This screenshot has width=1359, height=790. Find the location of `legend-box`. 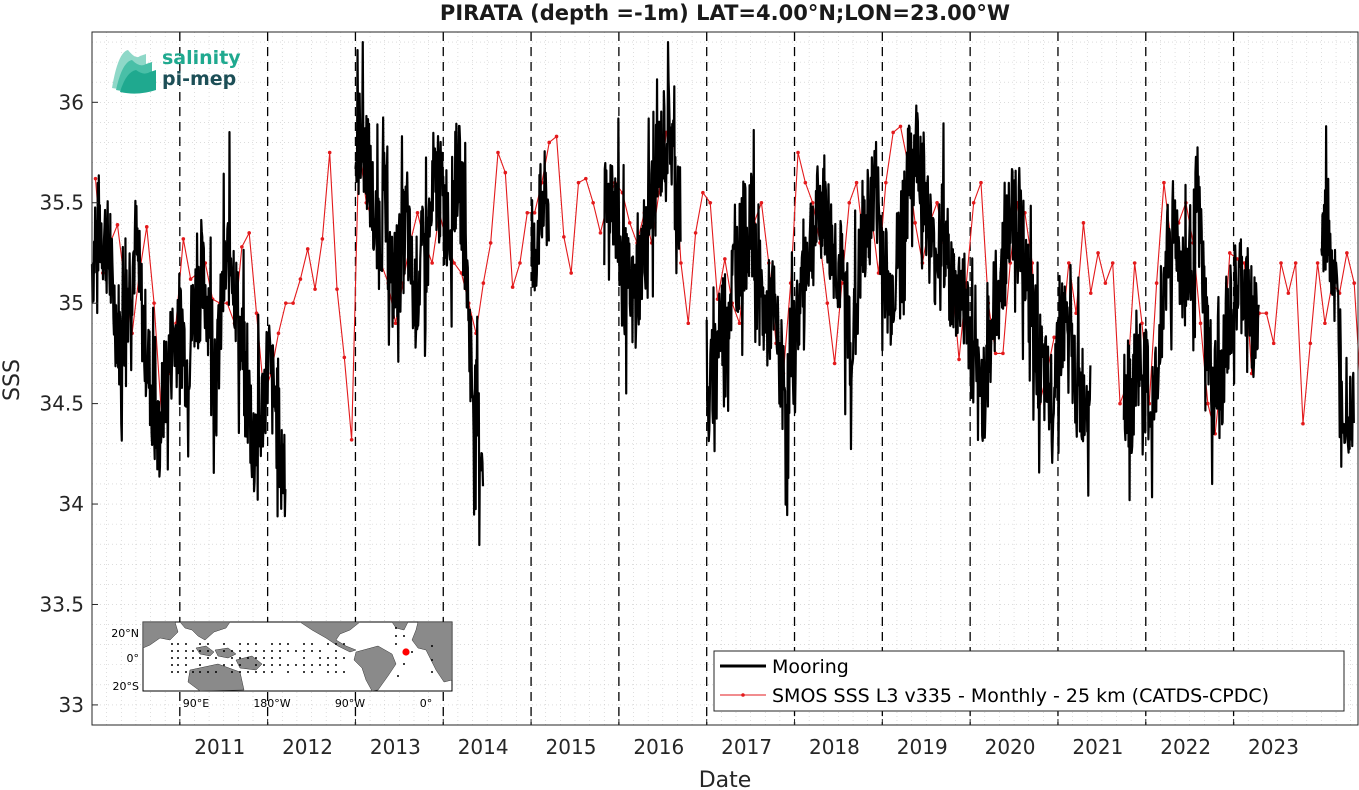

legend-box is located at coordinates (1029, 681).